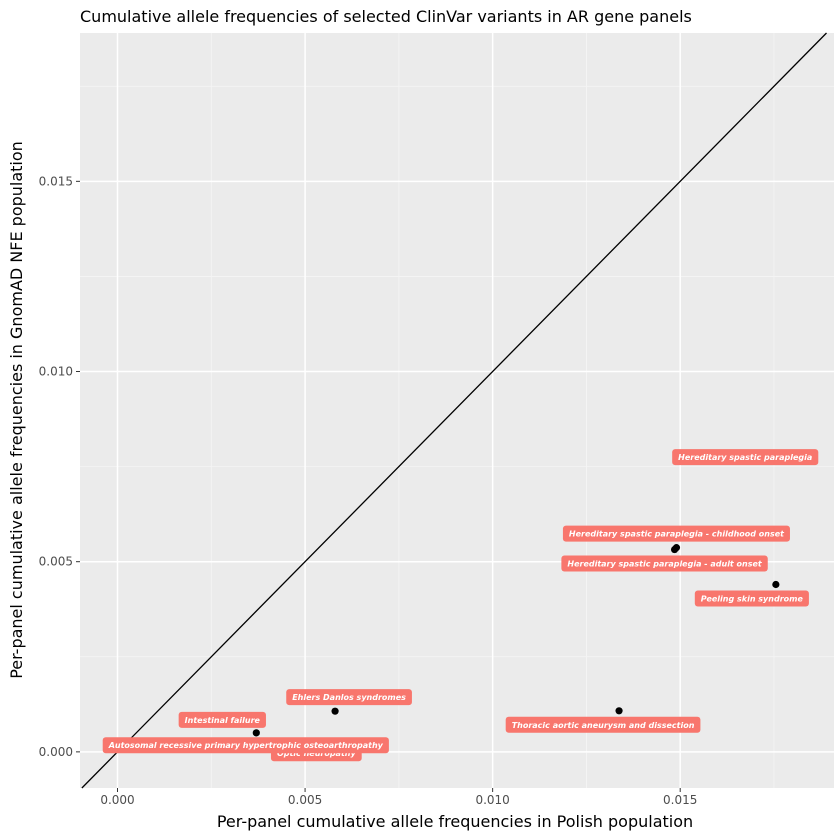 The width and height of the screenshot is (840, 840). Describe the element at coordinates (117, 800) in the screenshot. I see `x-tick-label: 0.000` at that location.